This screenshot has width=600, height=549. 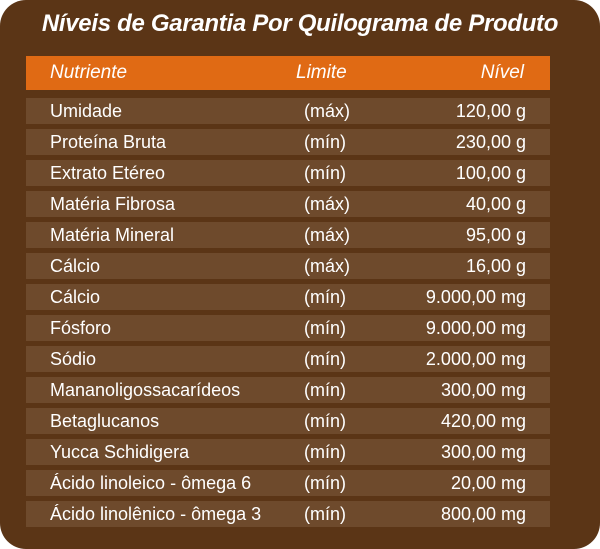 What do you see at coordinates (288, 111) in the screenshot?
I see `table-row: Umidade (máx) 120,00 g` at bounding box center [288, 111].